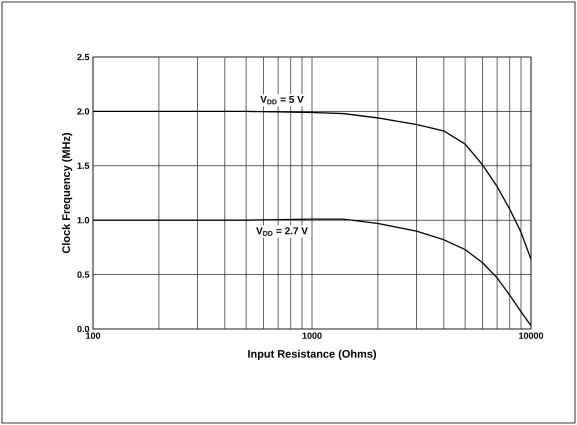 The image size is (577, 425). Describe the element at coordinates (312, 355) in the screenshot. I see `x-axis-title: Input Resistance (Ohms)` at that location.